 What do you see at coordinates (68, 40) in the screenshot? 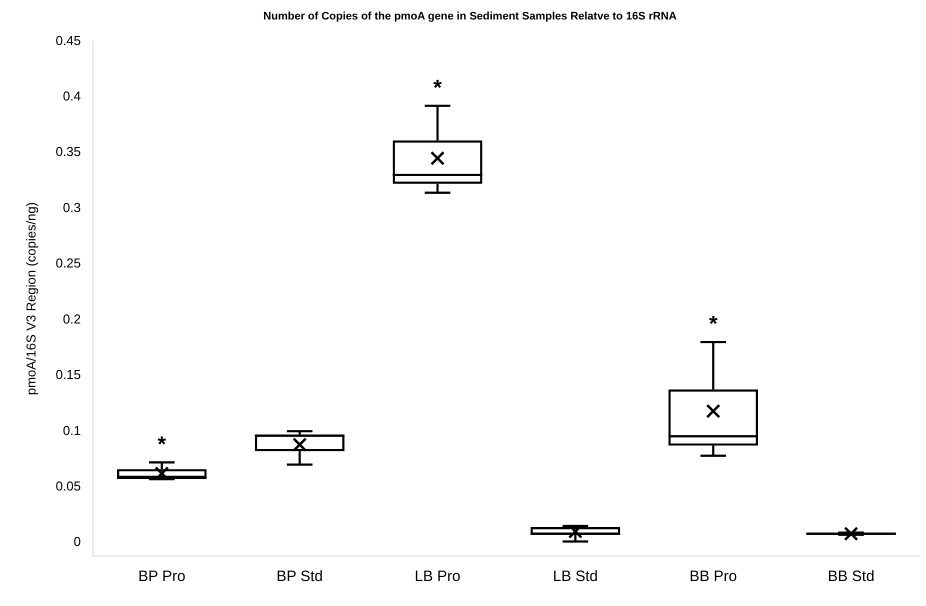
I see `y-tick-label: 0.45` at bounding box center [68, 40].